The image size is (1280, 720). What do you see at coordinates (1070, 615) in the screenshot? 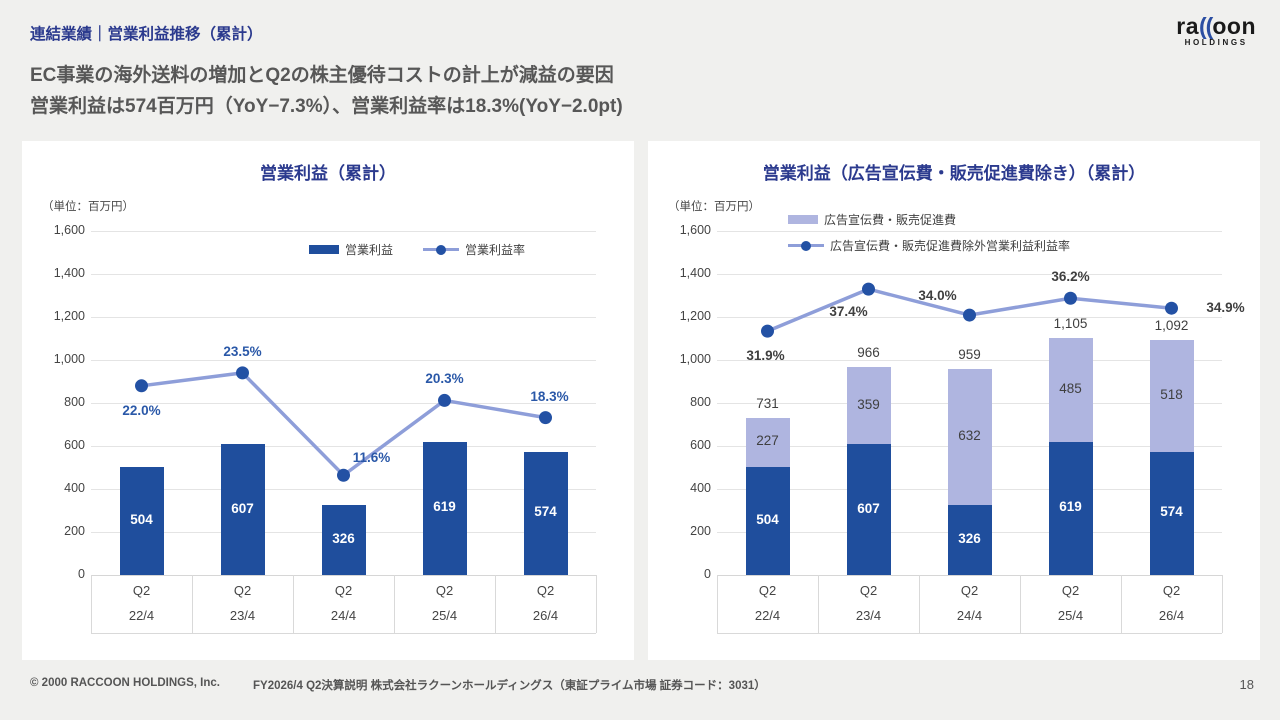
I see `x-axis-label-period: 25/4` at bounding box center [1070, 615].